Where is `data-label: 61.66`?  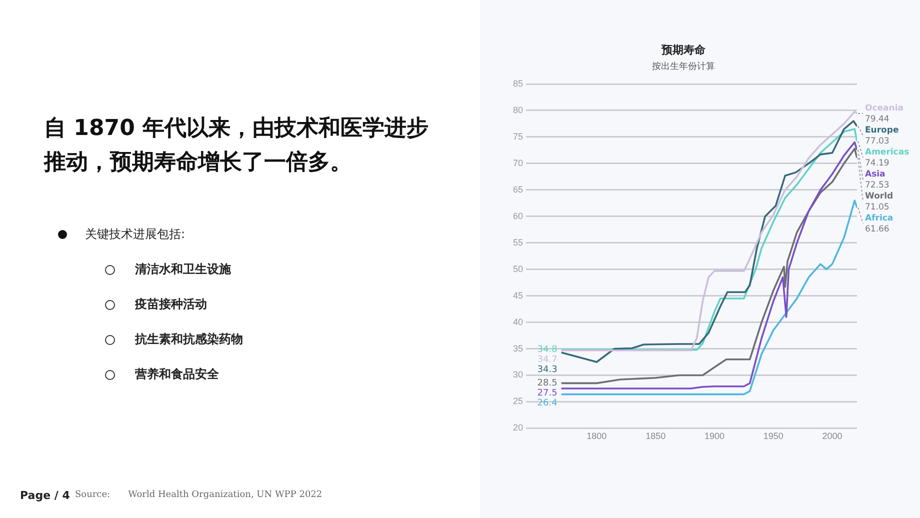
data-label: 61.66 is located at coordinates (877, 229).